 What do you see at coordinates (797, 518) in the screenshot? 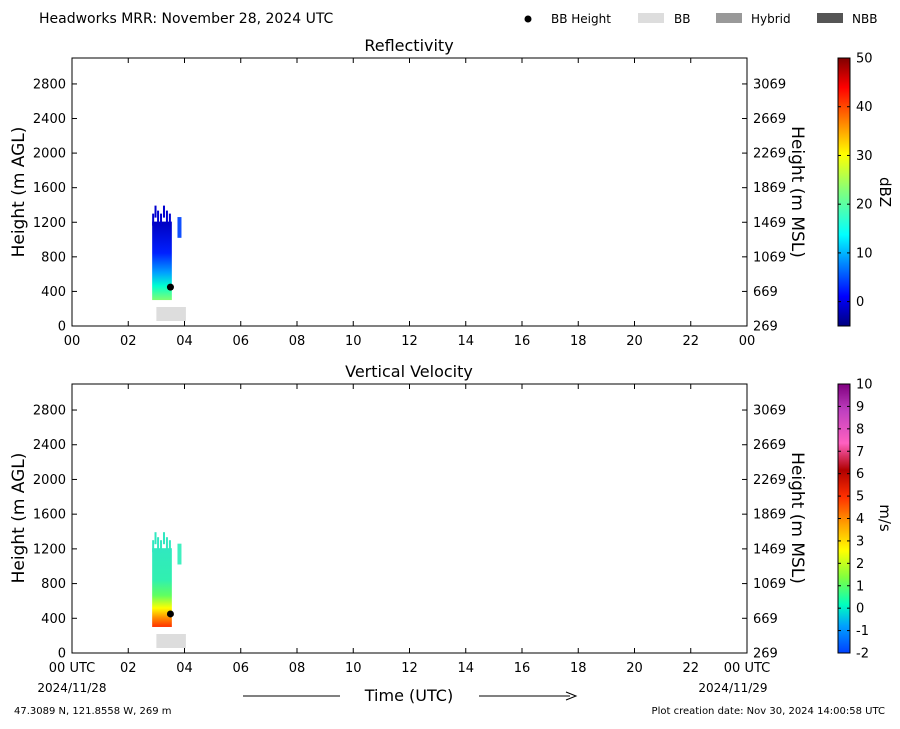
I see `vertical-velocity-ylabel-right: Height (m MSL)` at bounding box center [797, 518].